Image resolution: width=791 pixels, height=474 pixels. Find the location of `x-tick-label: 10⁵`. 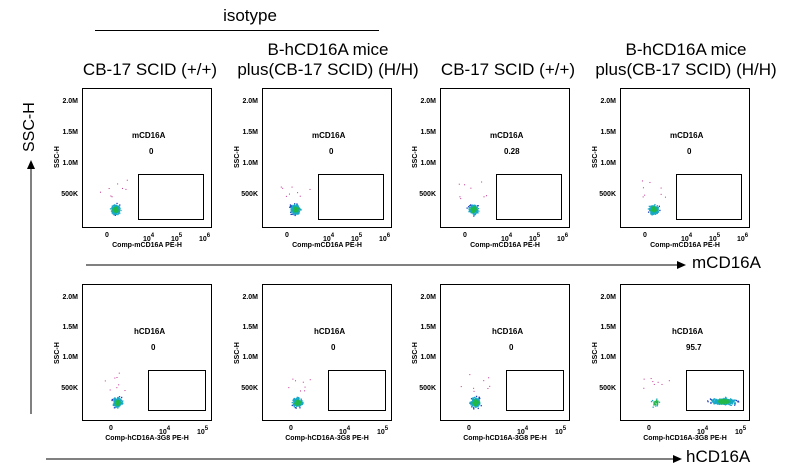

x-tick-label: 10⁵ is located at coordinates (560, 431).